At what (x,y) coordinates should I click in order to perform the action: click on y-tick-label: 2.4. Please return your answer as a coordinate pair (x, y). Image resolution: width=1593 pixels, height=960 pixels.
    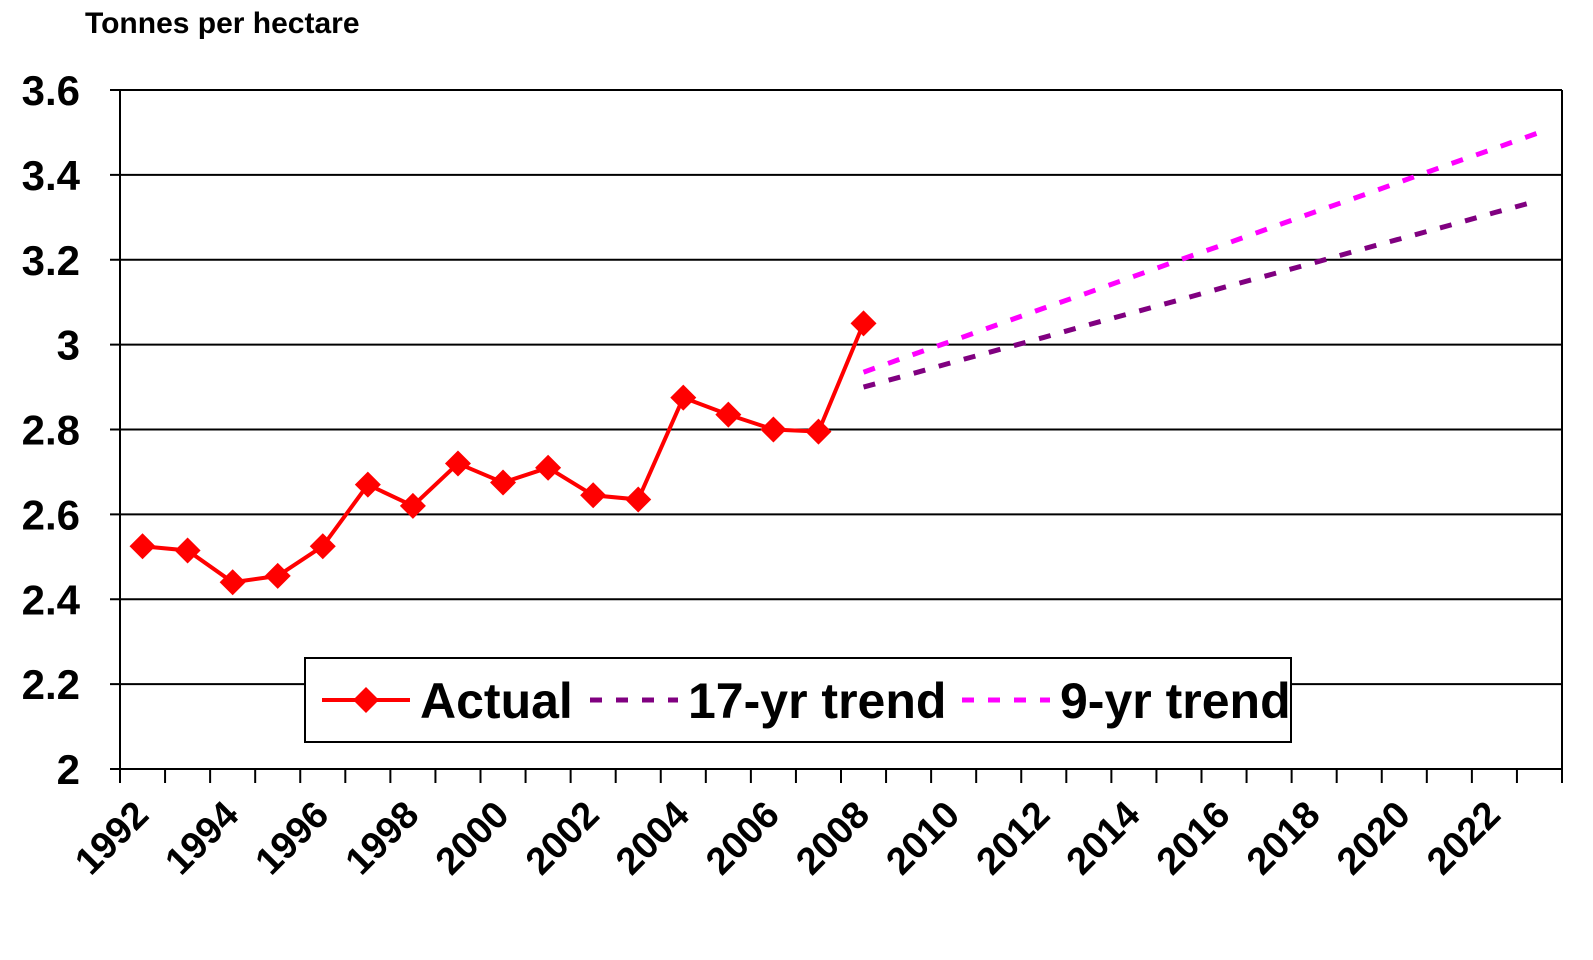
    Looking at the image, I should click on (51, 599).